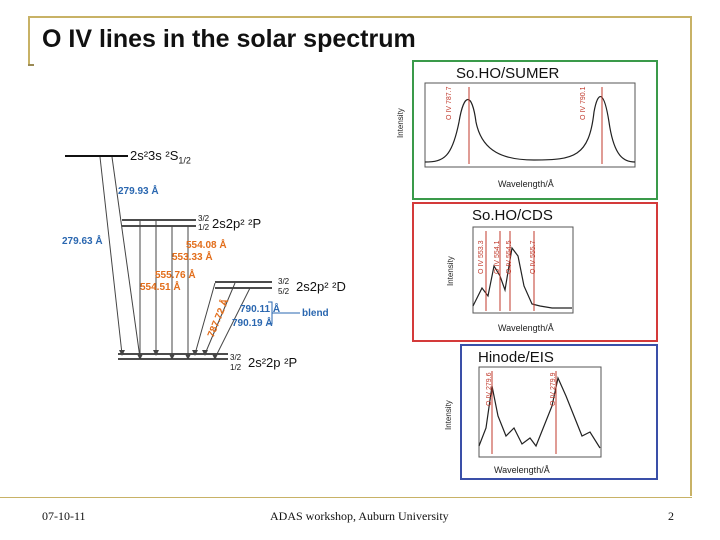 The height and width of the screenshot is (540, 720). Describe the element at coordinates (321, 286) in the screenshot. I see `level-d-label: 2s2p² ²D` at that location.